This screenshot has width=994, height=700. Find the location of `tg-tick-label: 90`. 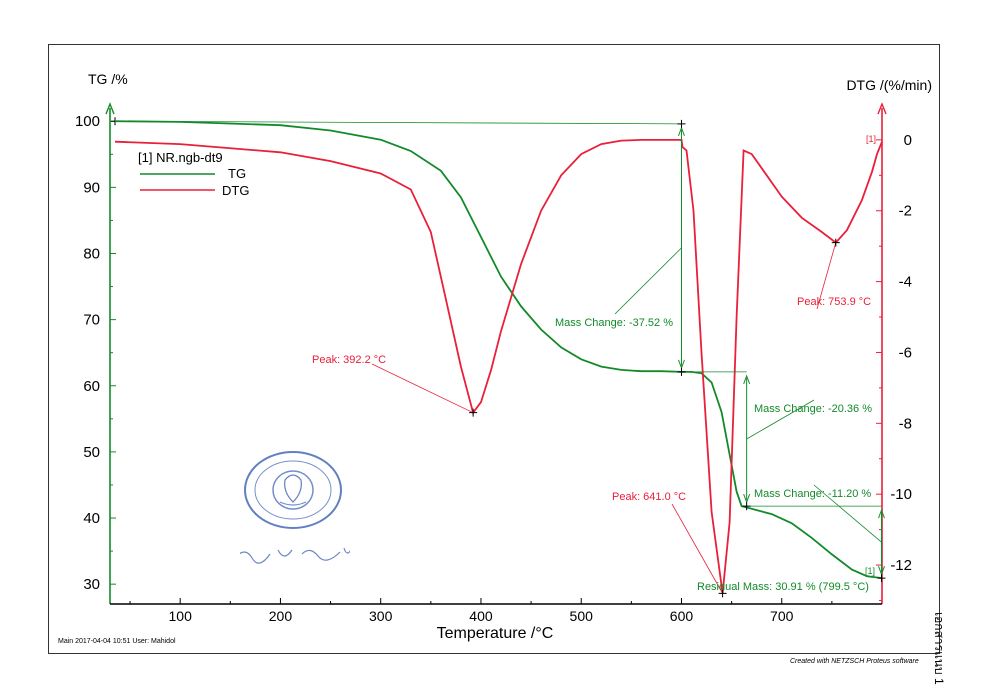

tg-tick-label: 90 is located at coordinates (91, 187).